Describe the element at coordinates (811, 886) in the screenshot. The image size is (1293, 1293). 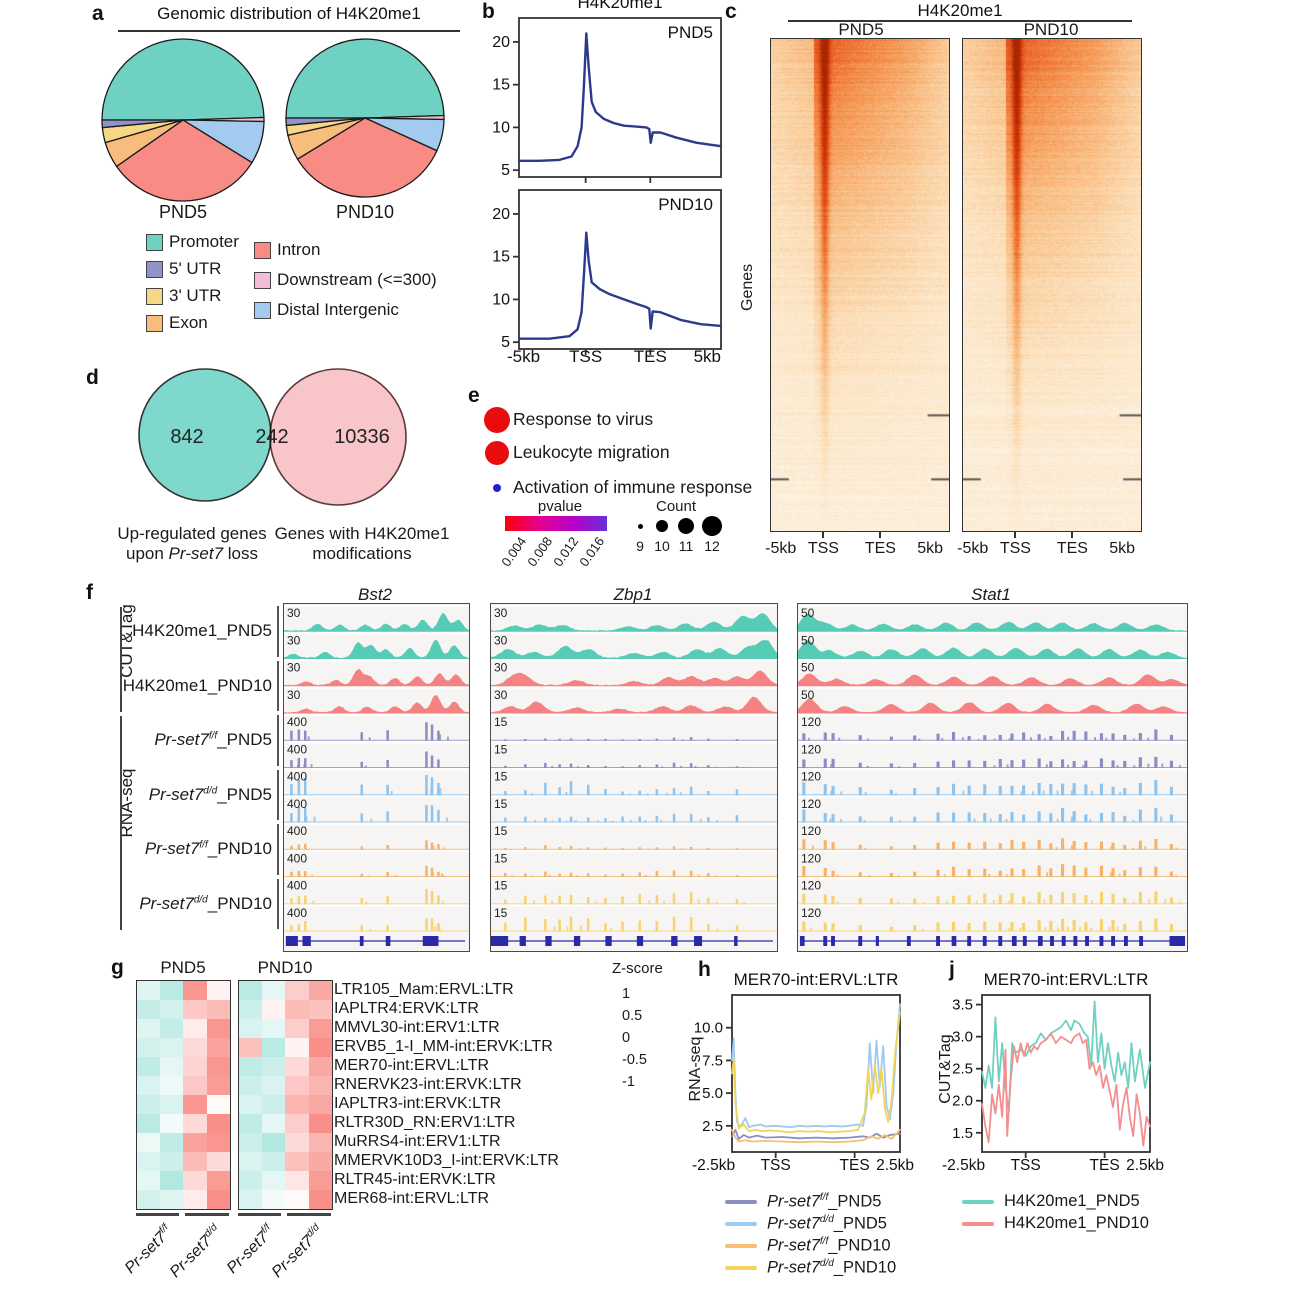
I see `track-scale: 120` at that location.